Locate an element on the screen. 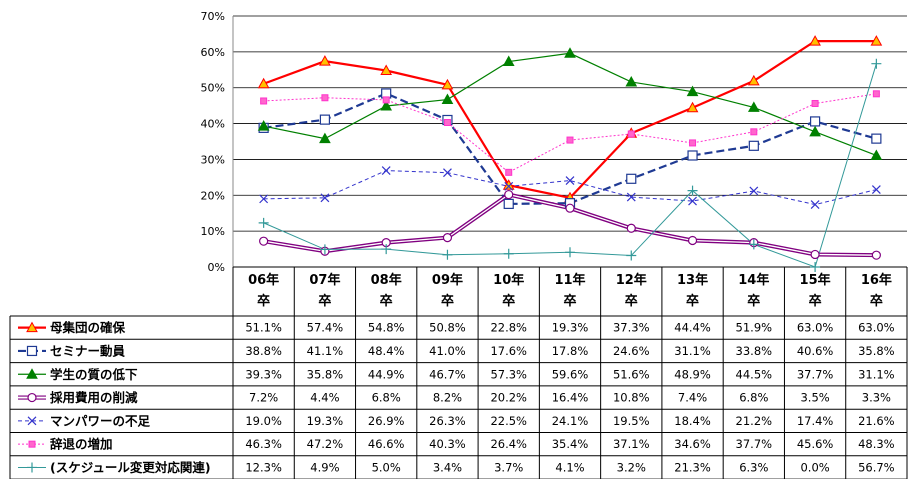 This screenshot has height=479, width=914. table-cell-value: 12.3% is located at coordinates (263, 467).